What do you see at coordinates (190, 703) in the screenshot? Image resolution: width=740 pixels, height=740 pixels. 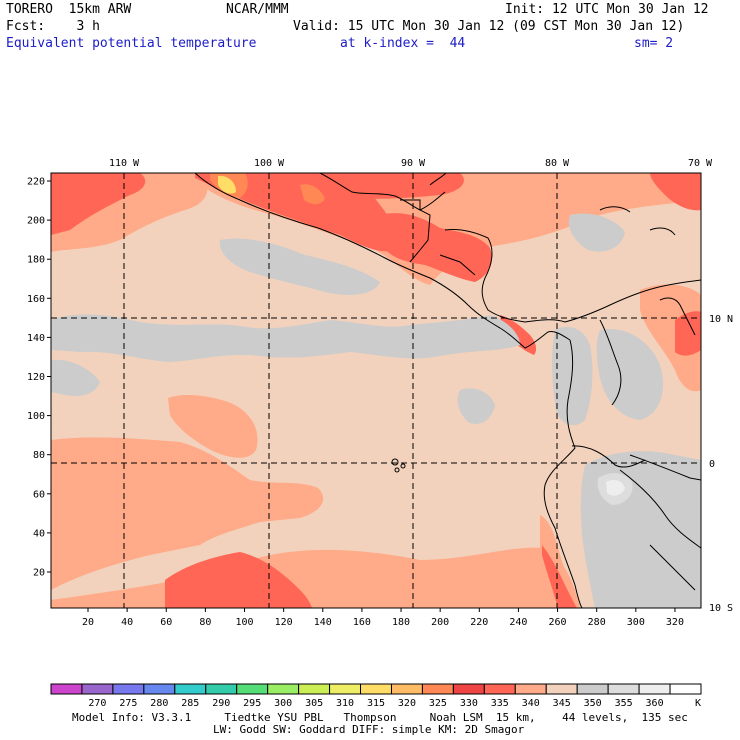 I see `colorbar-label: 285` at bounding box center [190, 703].